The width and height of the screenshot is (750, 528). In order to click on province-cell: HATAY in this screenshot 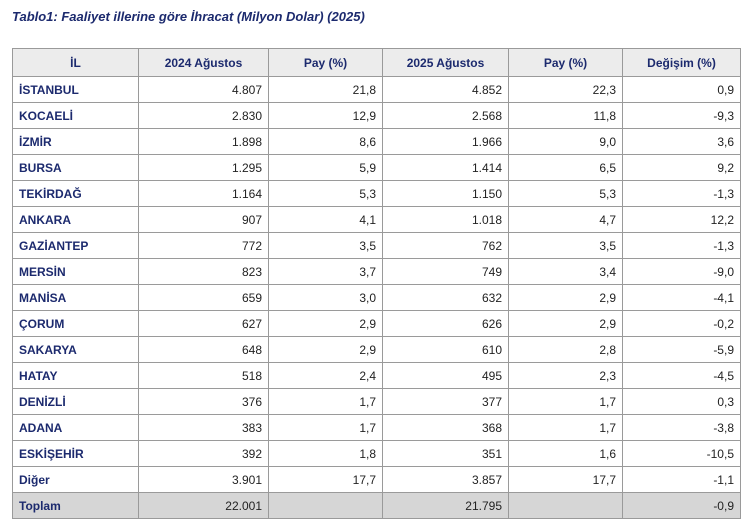, I will do `click(75, 375)`.